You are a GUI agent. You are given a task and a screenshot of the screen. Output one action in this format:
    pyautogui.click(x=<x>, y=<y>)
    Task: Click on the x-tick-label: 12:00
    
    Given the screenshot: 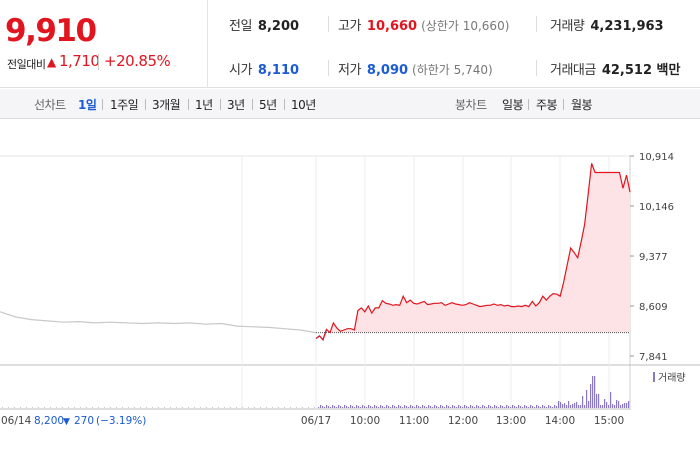 What is the action you would take?
    pyautogui.click(x=463, y=421)
    